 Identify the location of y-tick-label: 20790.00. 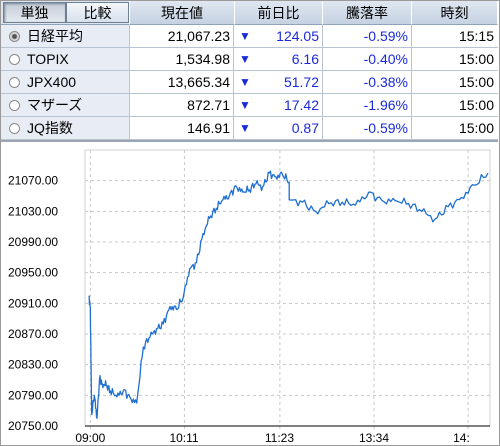
(33, 395).